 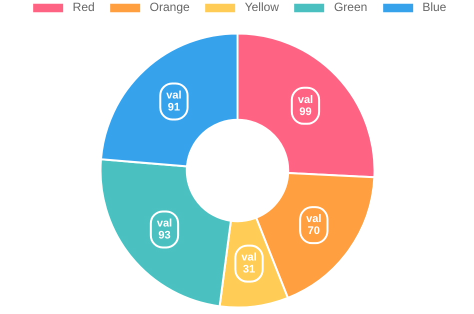 What do you see at coordinates (314, 225) in the screenshot?
I see `data-label: val 70` at bounding box center [314, 225].